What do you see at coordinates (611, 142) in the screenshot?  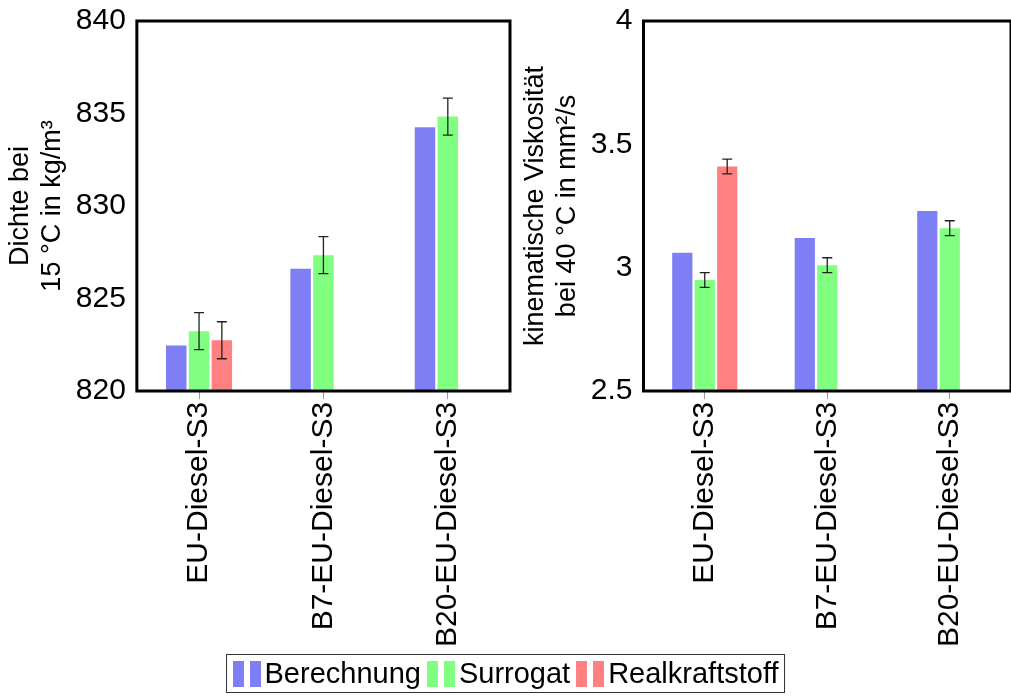 I see `y-tick-label: 3.5` at bounding box center [611, 142].